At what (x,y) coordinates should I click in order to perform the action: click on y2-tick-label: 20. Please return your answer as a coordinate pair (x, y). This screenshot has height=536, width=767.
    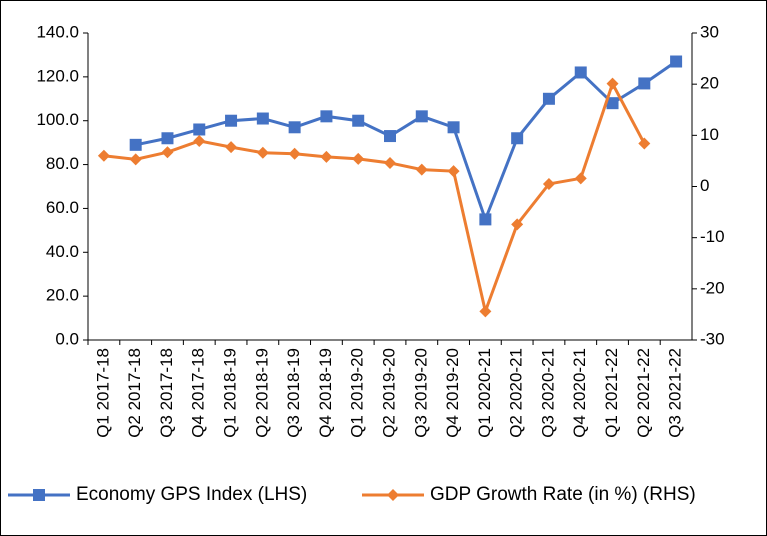
    Looking at the image, I should click on (709, 83).